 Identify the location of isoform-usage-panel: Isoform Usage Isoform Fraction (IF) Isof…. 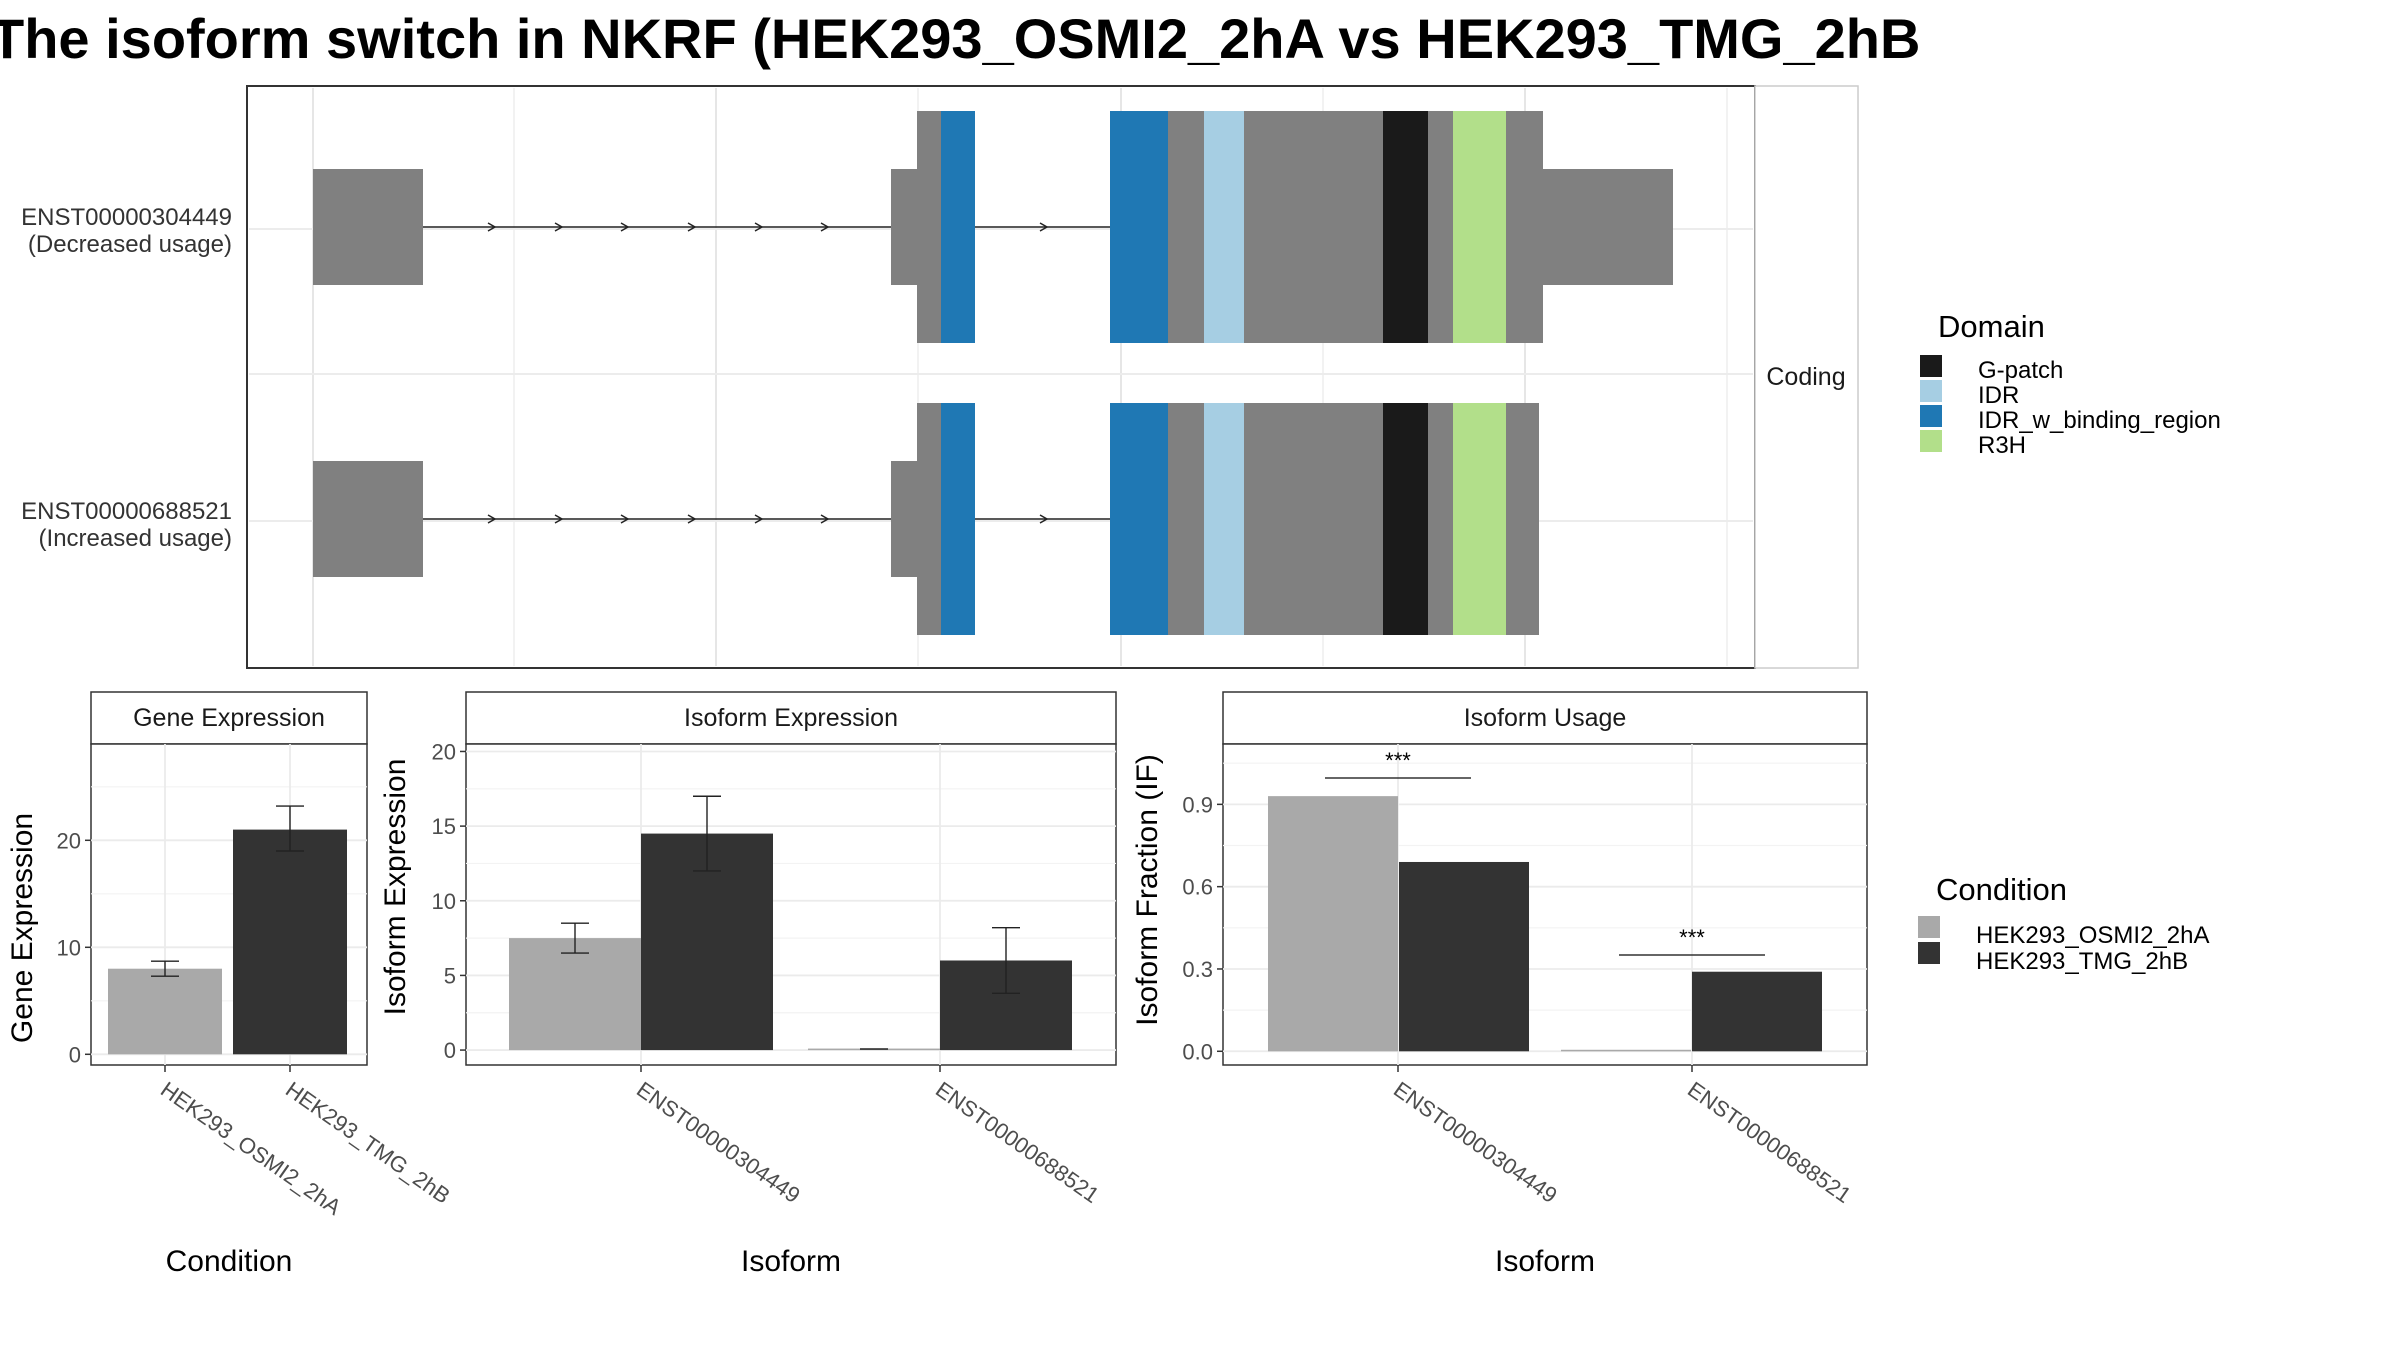
(1499, 984).